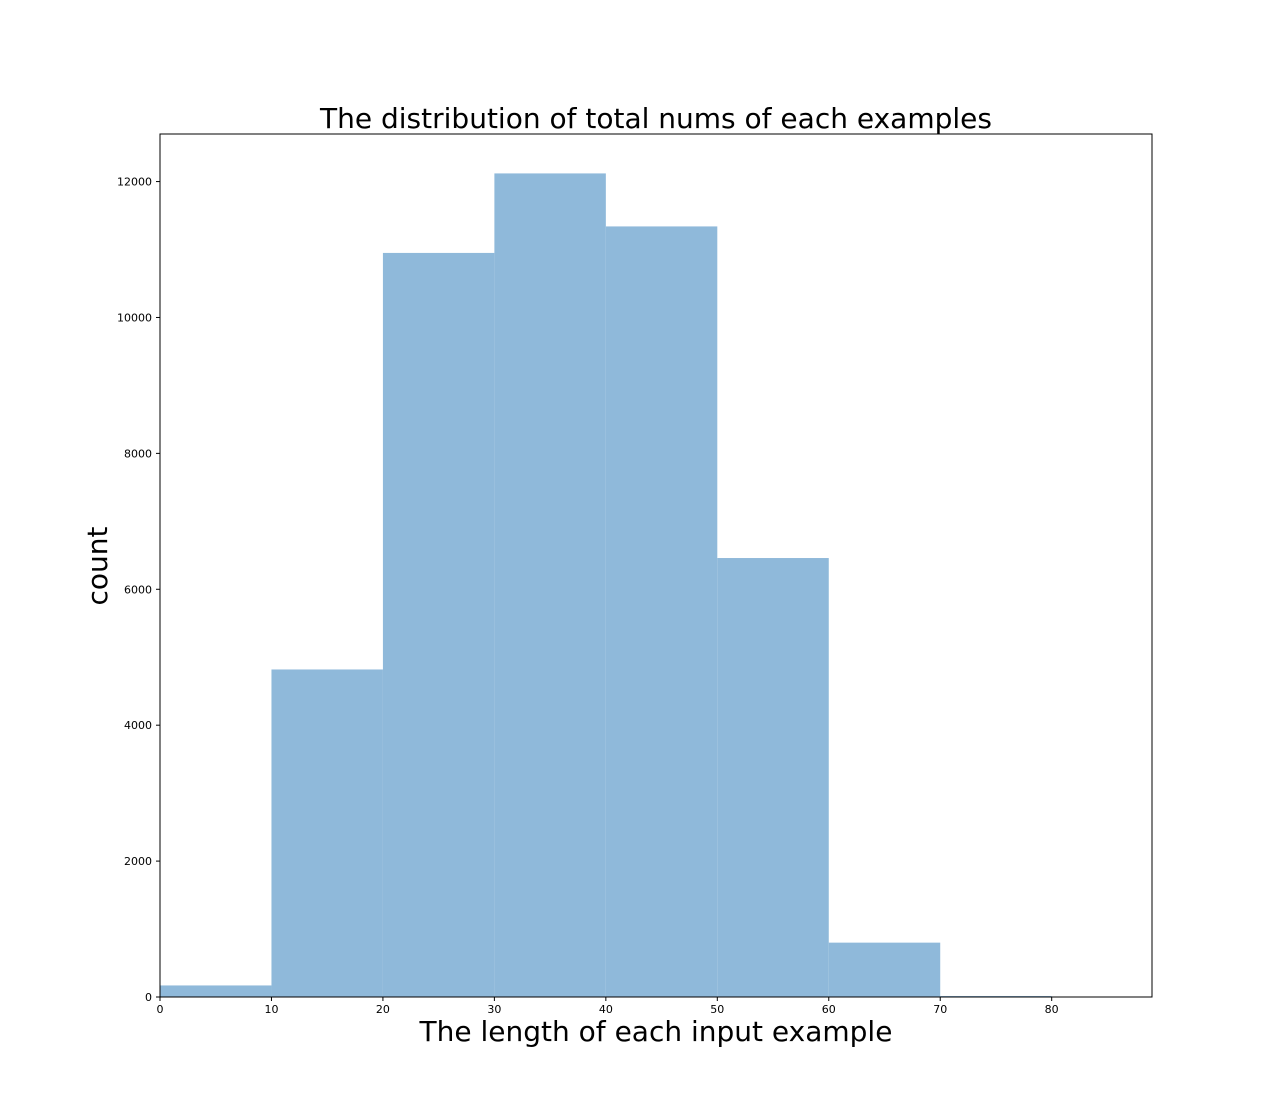 The width and height of the screenshot is (1280, 1120). I want to click on y-tick-label: 8000, so click(138, 453).